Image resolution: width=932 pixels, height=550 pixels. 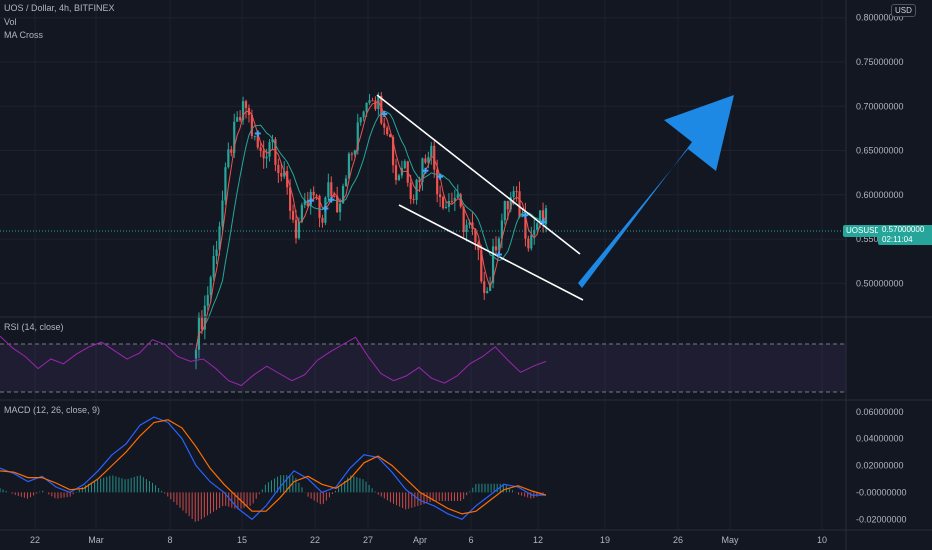 I want to click on time-tick-label: 26, so click(x=678, y=540).